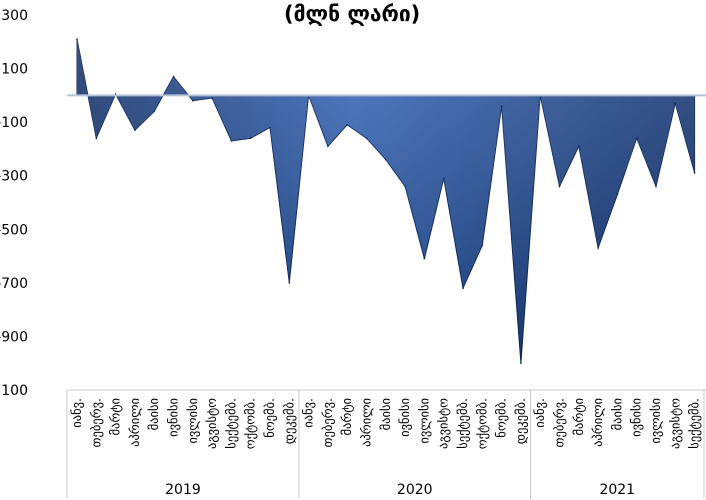  Describe the element at coordinates (14, 177) in the screenshot. I see `y-tick-label: -300` at that location.